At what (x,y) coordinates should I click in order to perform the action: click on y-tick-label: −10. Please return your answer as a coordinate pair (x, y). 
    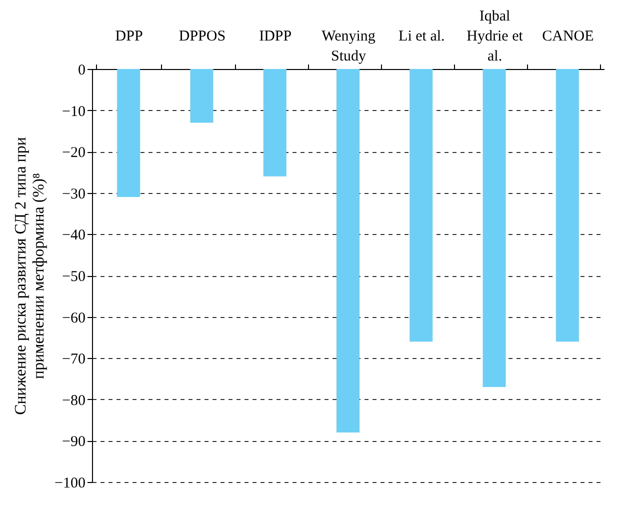
    Looking at the image, I should click on (74, 112).